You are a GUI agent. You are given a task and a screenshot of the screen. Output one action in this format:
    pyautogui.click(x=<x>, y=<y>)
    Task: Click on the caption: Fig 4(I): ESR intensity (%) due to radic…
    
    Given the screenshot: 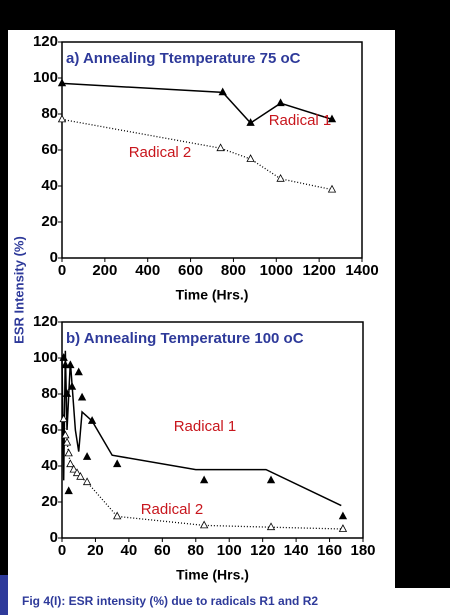 What is the action you would take?
    pyautogui.click(x=170, y=601)
    